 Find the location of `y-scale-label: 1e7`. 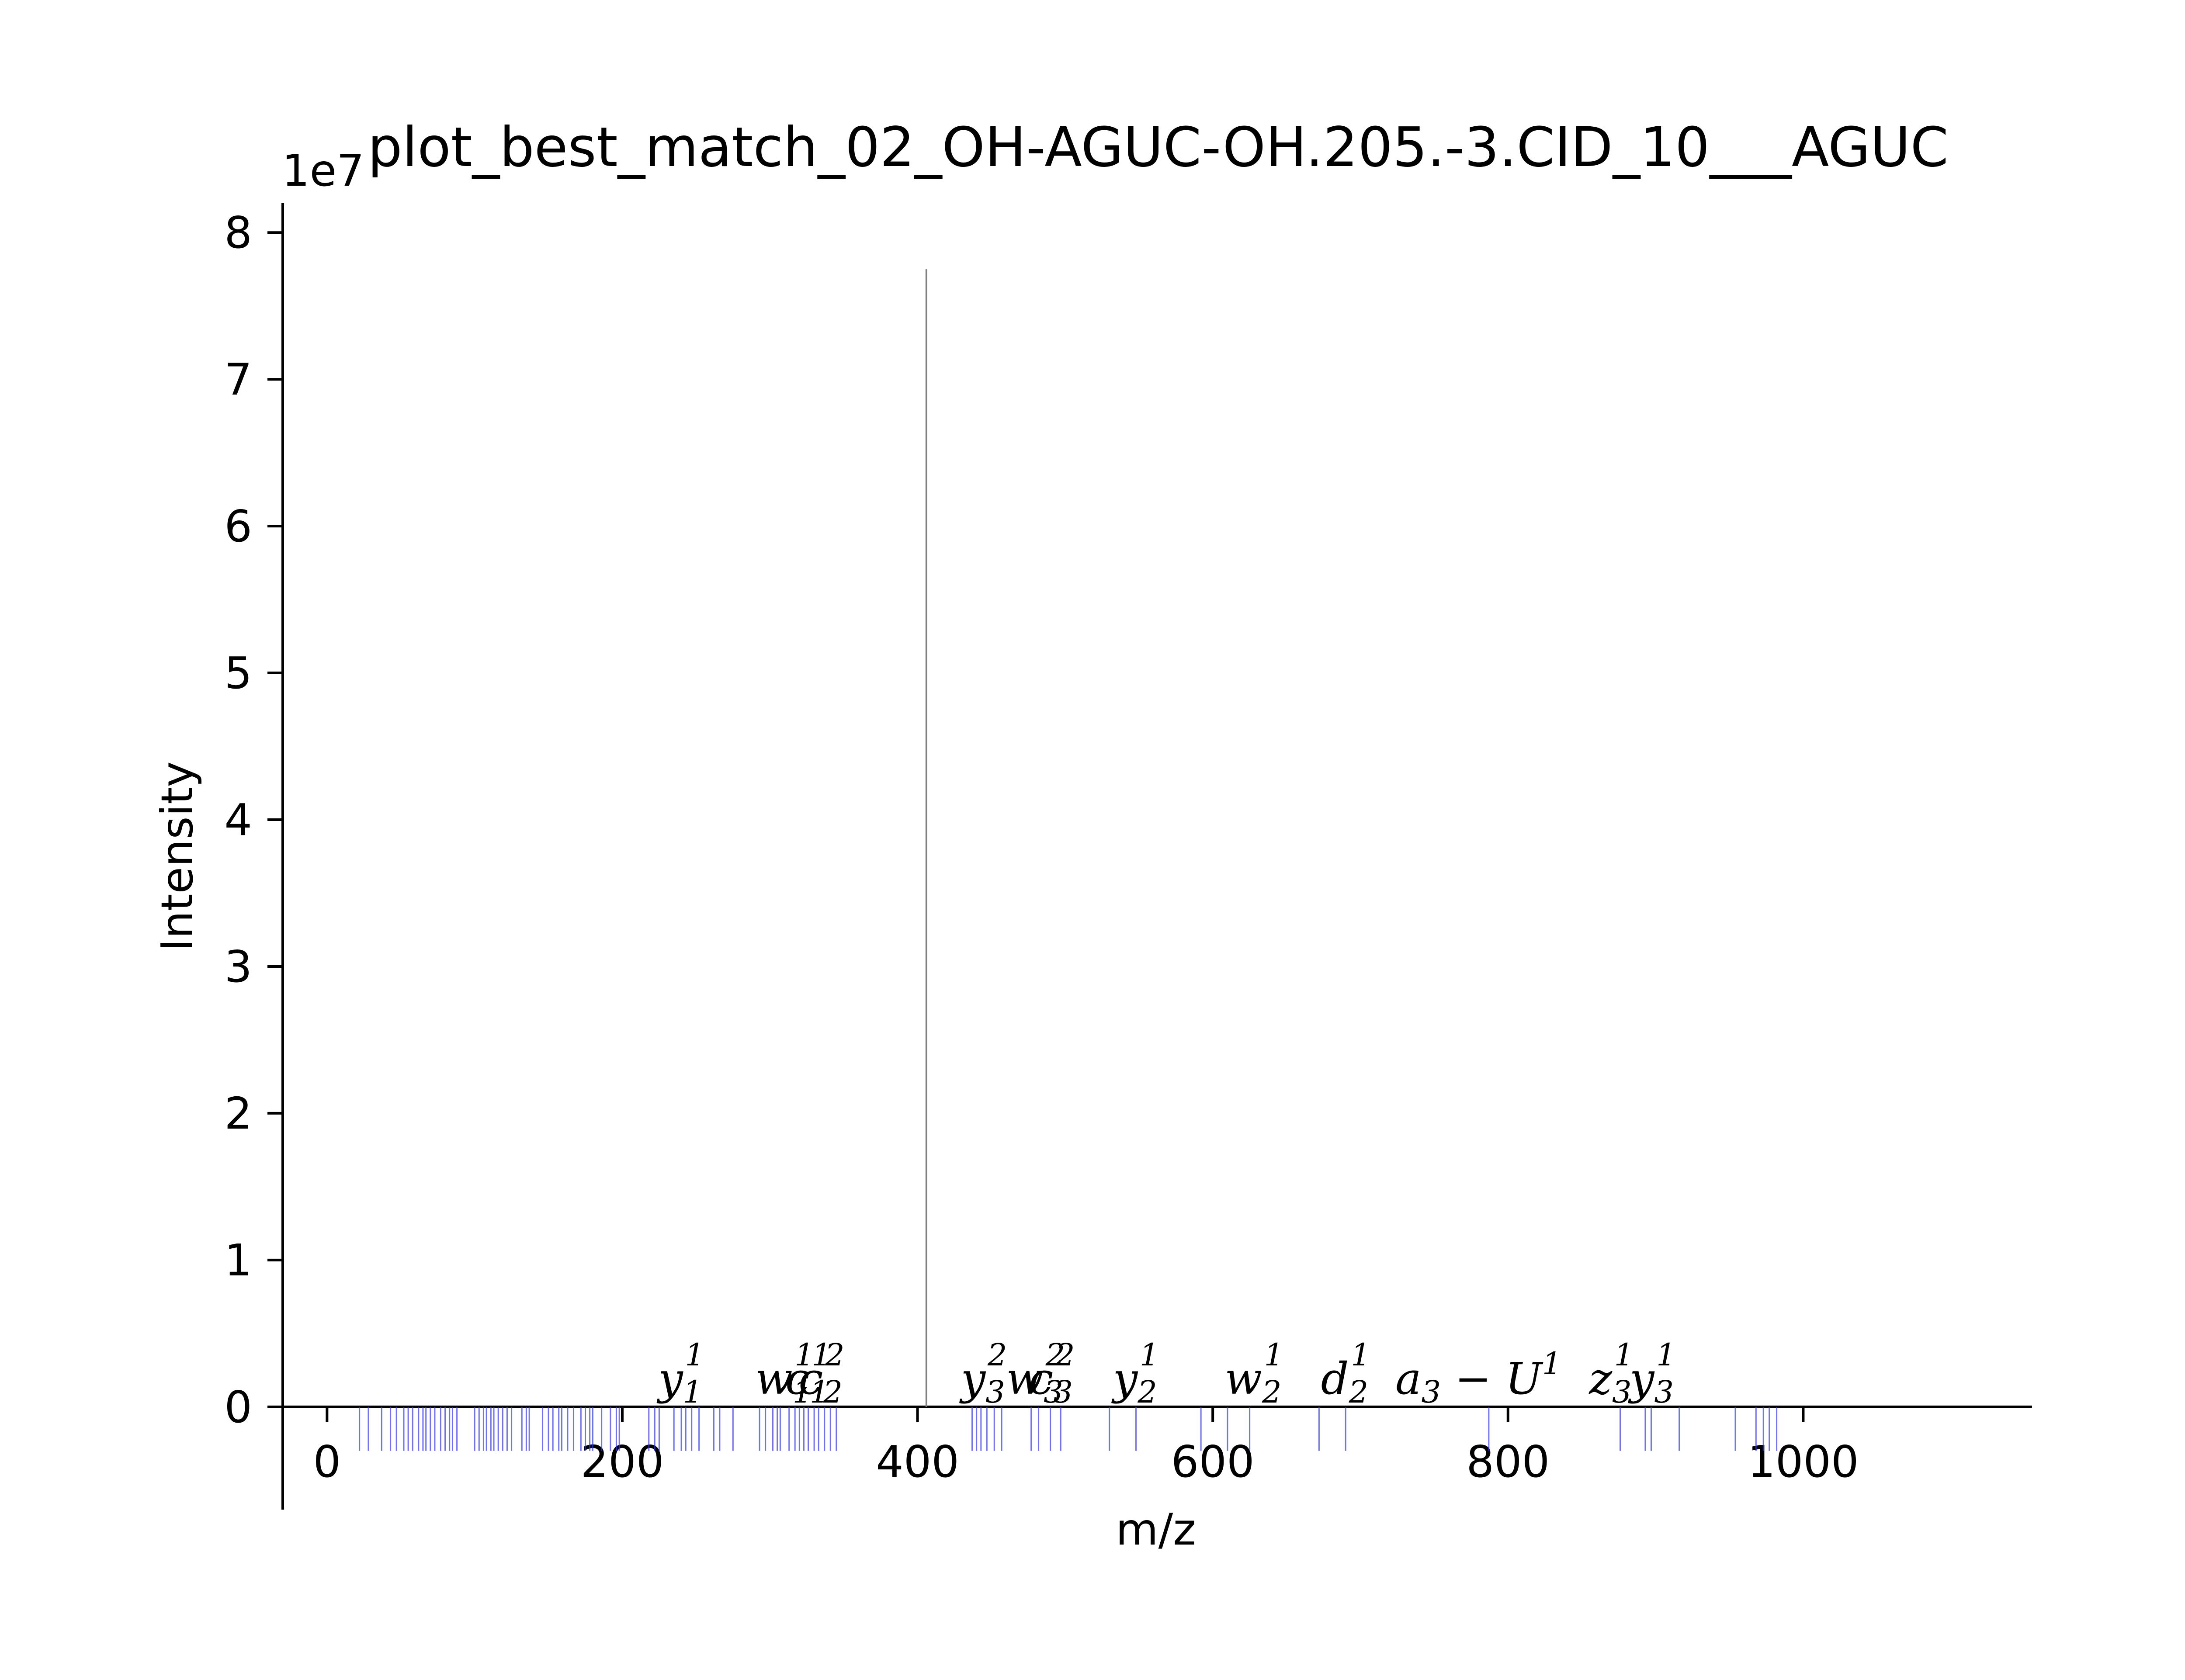

y-scale-label: 1e7 is located at coordinates (323, 170).